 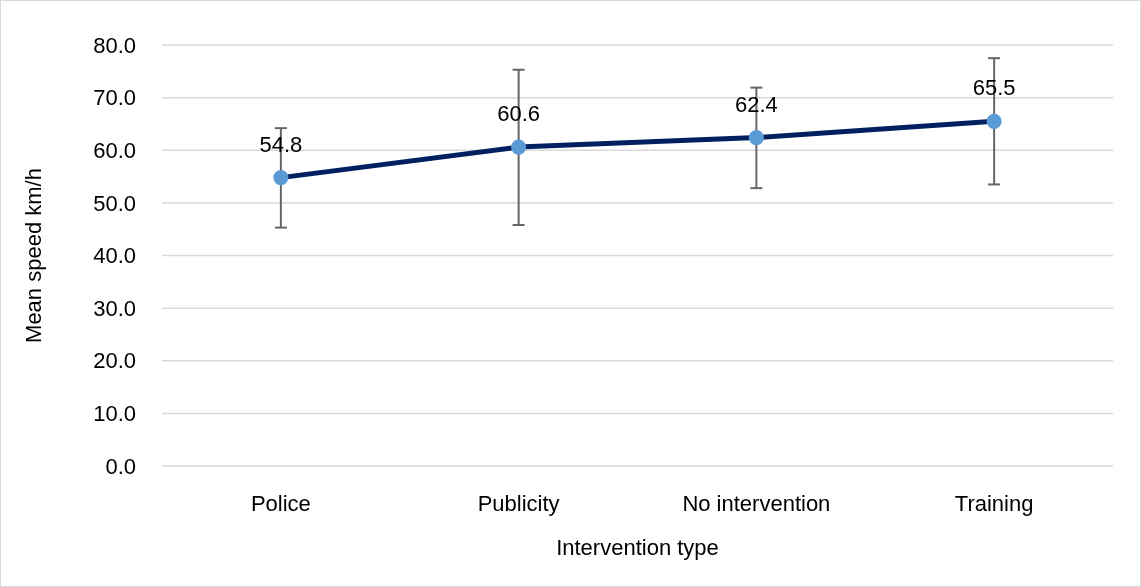 I want to click on y-tick-label: 40.0, so click(x=114, y=256).